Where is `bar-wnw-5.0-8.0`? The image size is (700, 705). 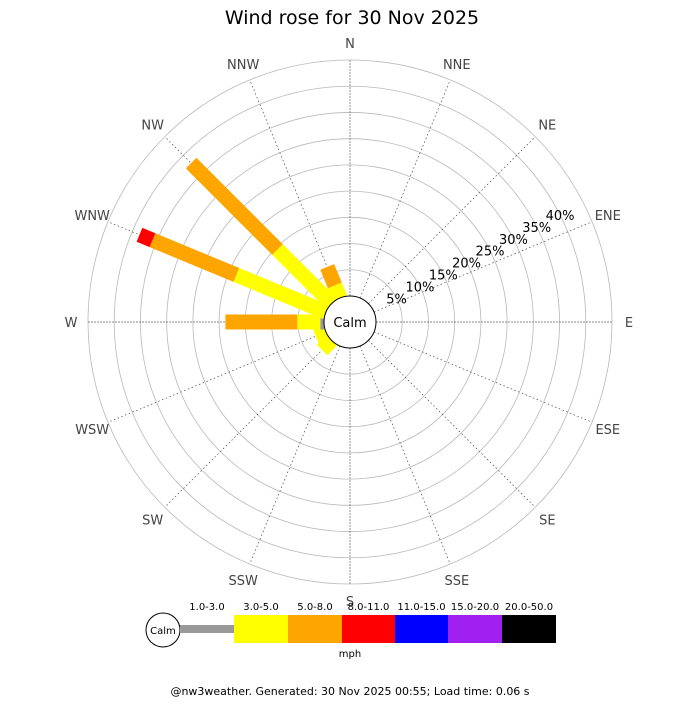
bar-wnw-5.0-8.0 is located at coordinates (194, 257).